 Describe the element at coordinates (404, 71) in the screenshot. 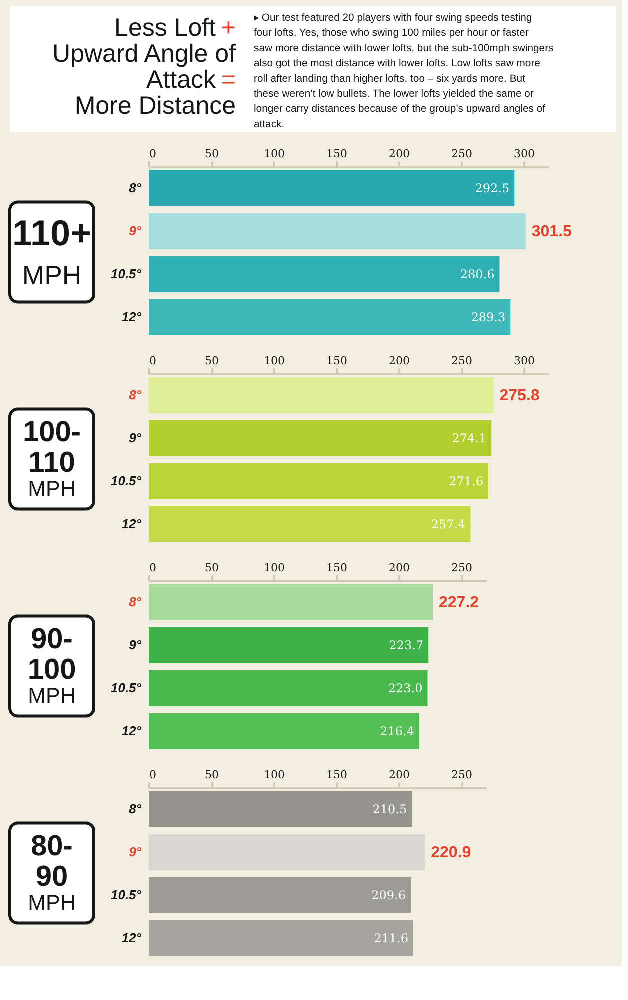

I see `text: ▸ Our test featured 20 players with four swing speeds testing four lofts. Yes, those who swing 100 miles per hour or faster saw more distance with lower lofts, but the sub-100mph swingers also got the most distance with lower lofts. Low lofts saw more roll after landing than higher lofts, too – six yards more. But these weren’t low bullets. The lower lofts yielded the same or longer carry distances because of the group’s upward angles of attack.` at that location.